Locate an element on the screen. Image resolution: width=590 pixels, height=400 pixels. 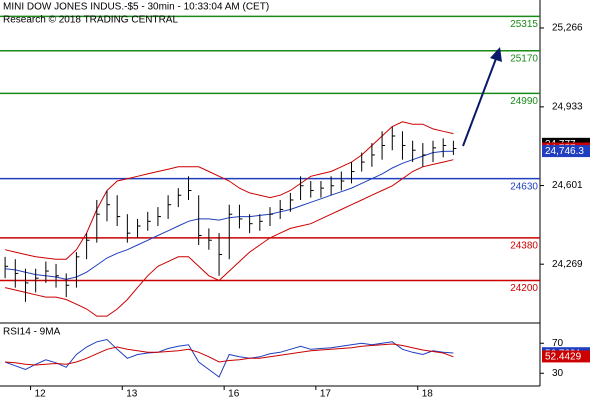
chart-subtitle: Research © 2018 TRADING CENTRAL is located at coordinates (90, 20).